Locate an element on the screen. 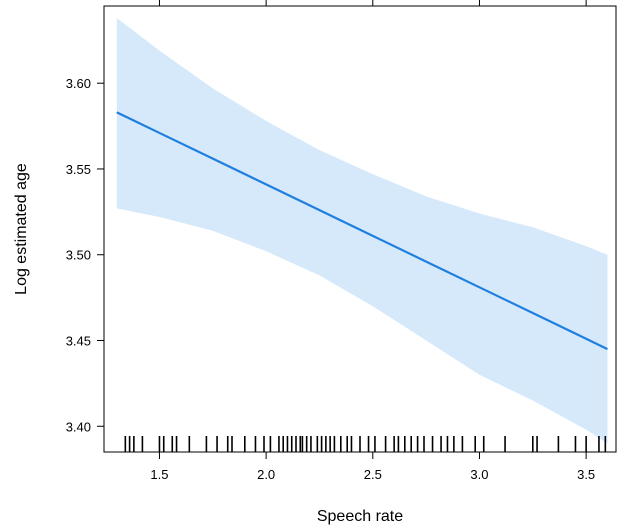 This screenshot has height=528, width=643. x-tick-label: 3.0 is located at coordinates (479, 474).